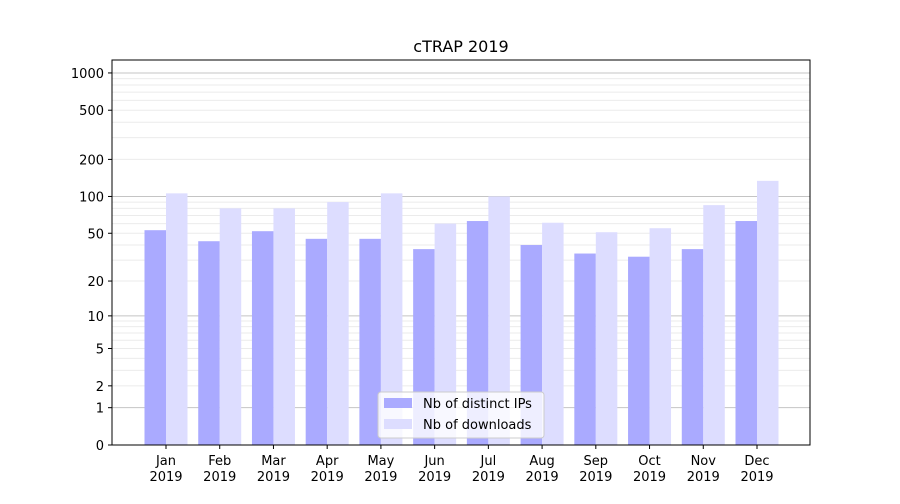  I want to click on y-tick-label: 0, so click(100, 446).